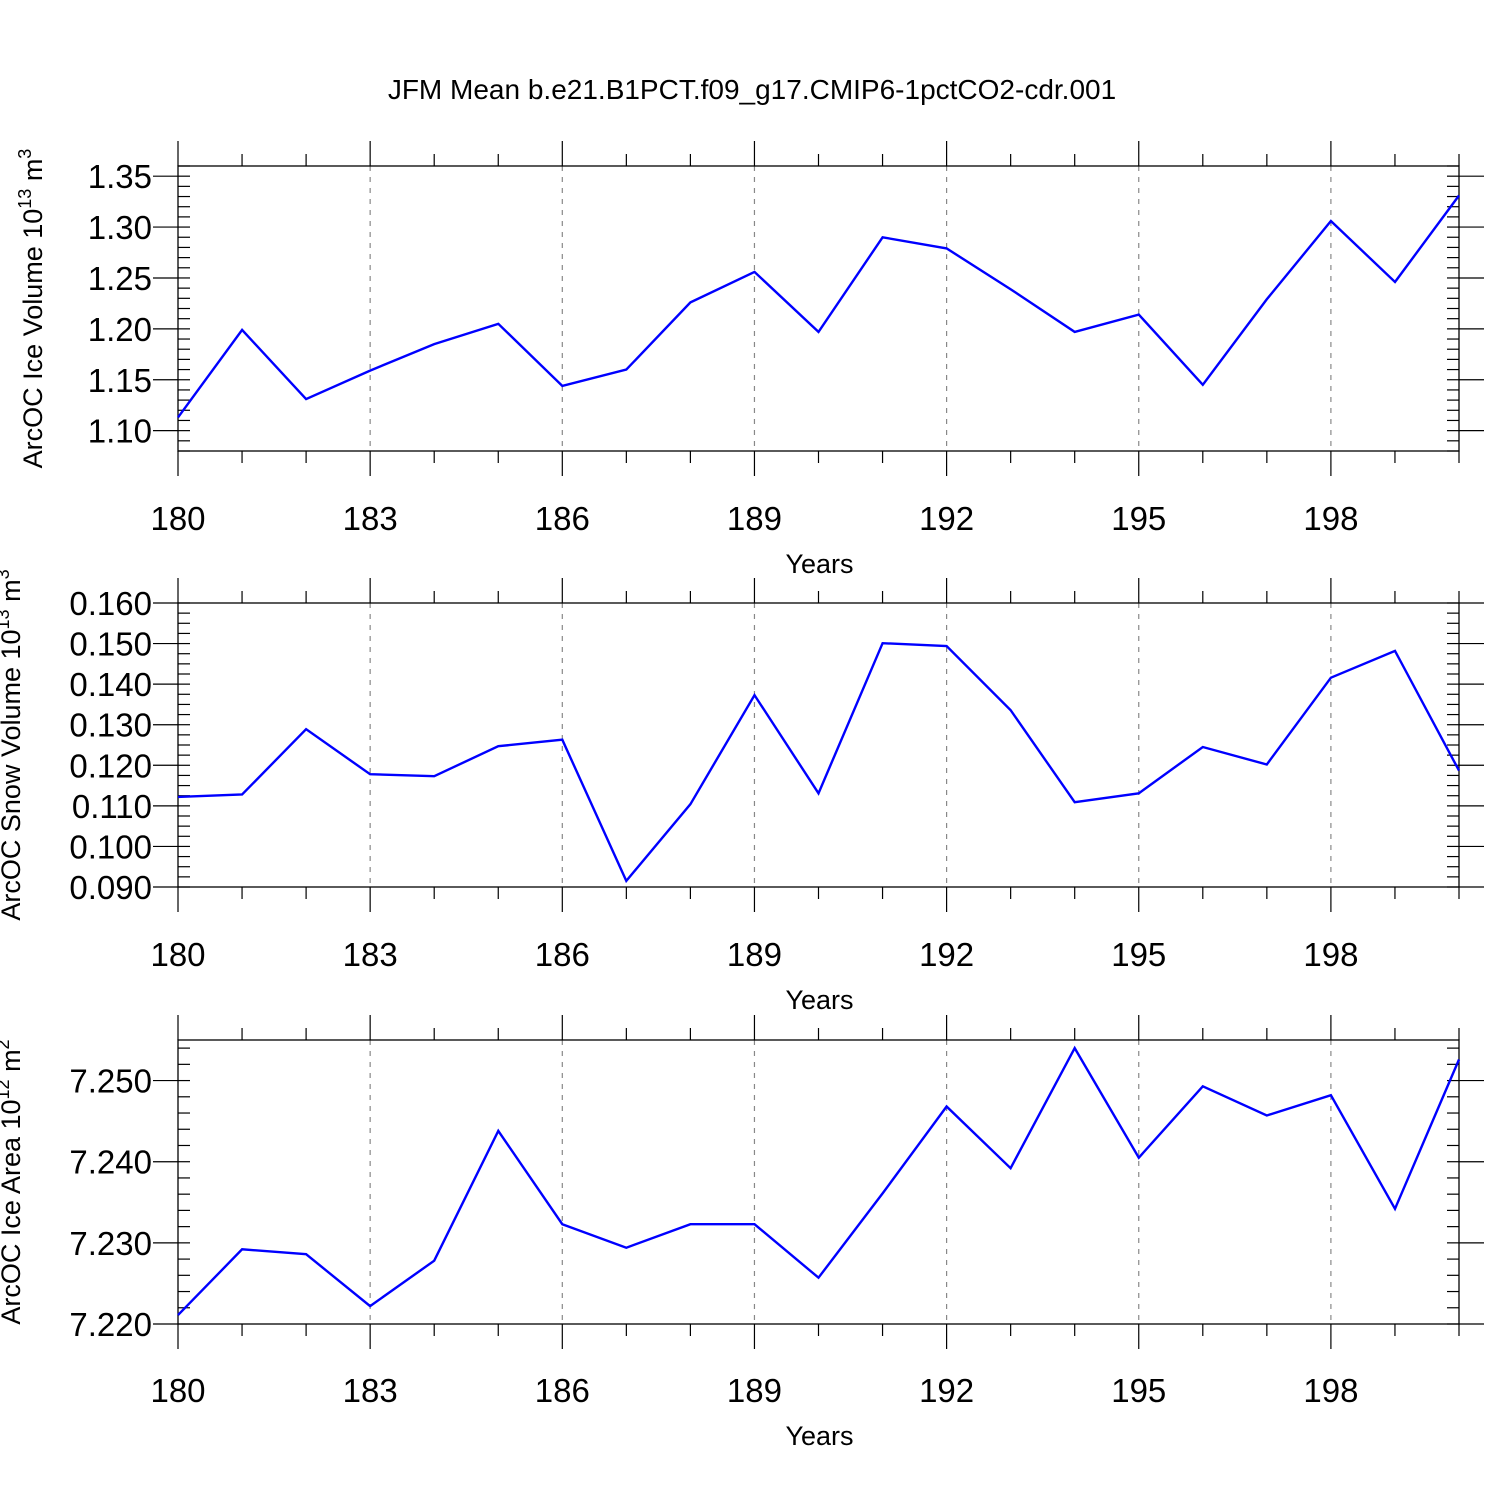  Describe the element at coordinates (120, 431) in the screenshot. I see `y-tick-label: 1.10` at that location.